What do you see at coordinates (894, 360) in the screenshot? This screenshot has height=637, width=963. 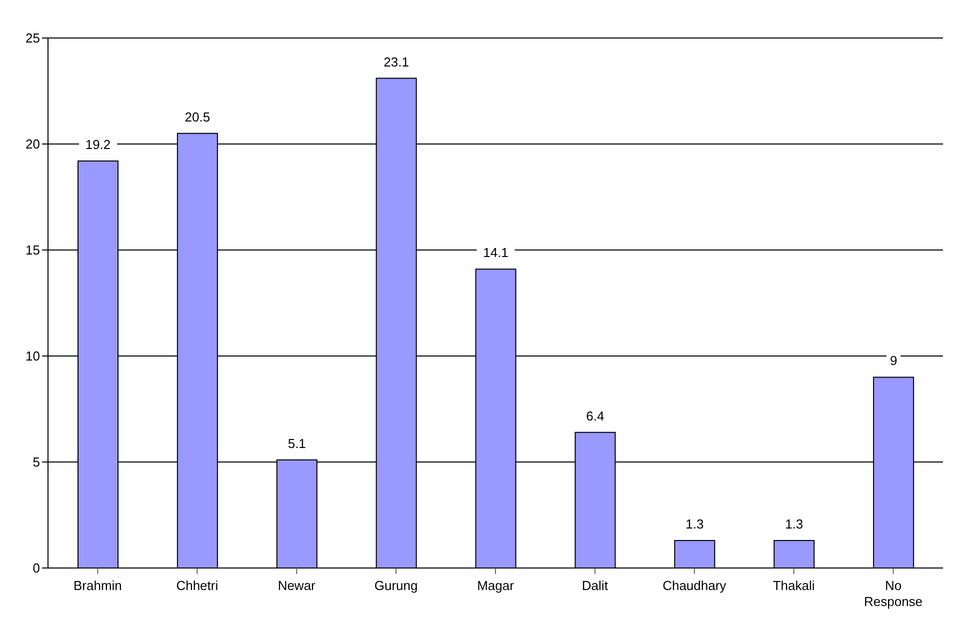 I see `data-label: 9` at bounding box center [894, 360].